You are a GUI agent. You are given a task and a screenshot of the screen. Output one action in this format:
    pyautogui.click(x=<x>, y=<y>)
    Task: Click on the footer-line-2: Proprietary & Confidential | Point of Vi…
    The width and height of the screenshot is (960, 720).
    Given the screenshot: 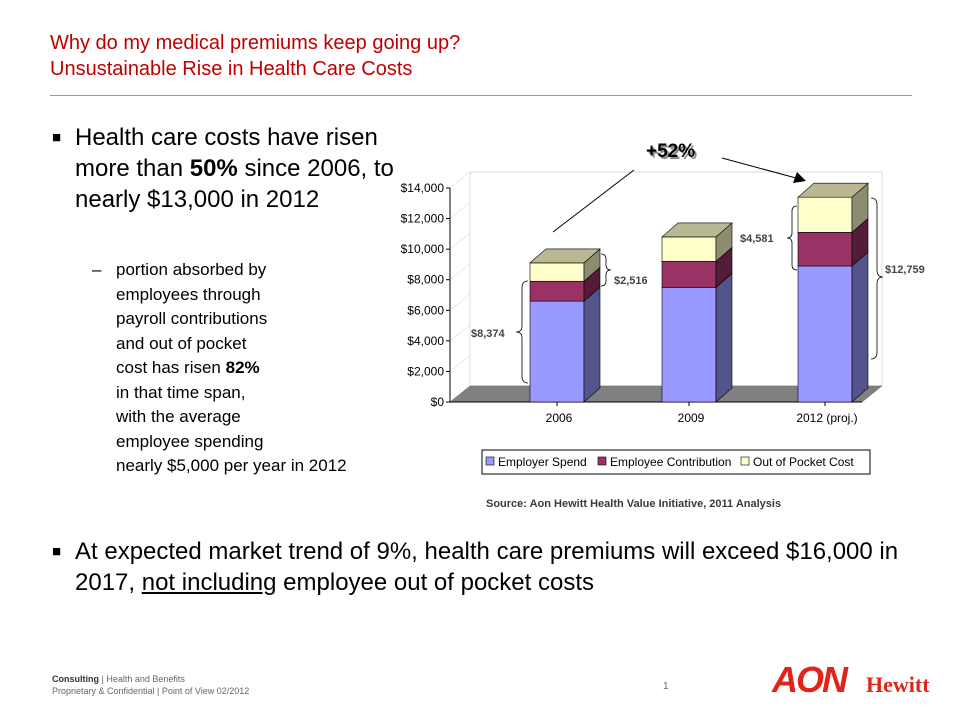 What is the action you would take?
    pyautogui.click(x=151, y=691)
    